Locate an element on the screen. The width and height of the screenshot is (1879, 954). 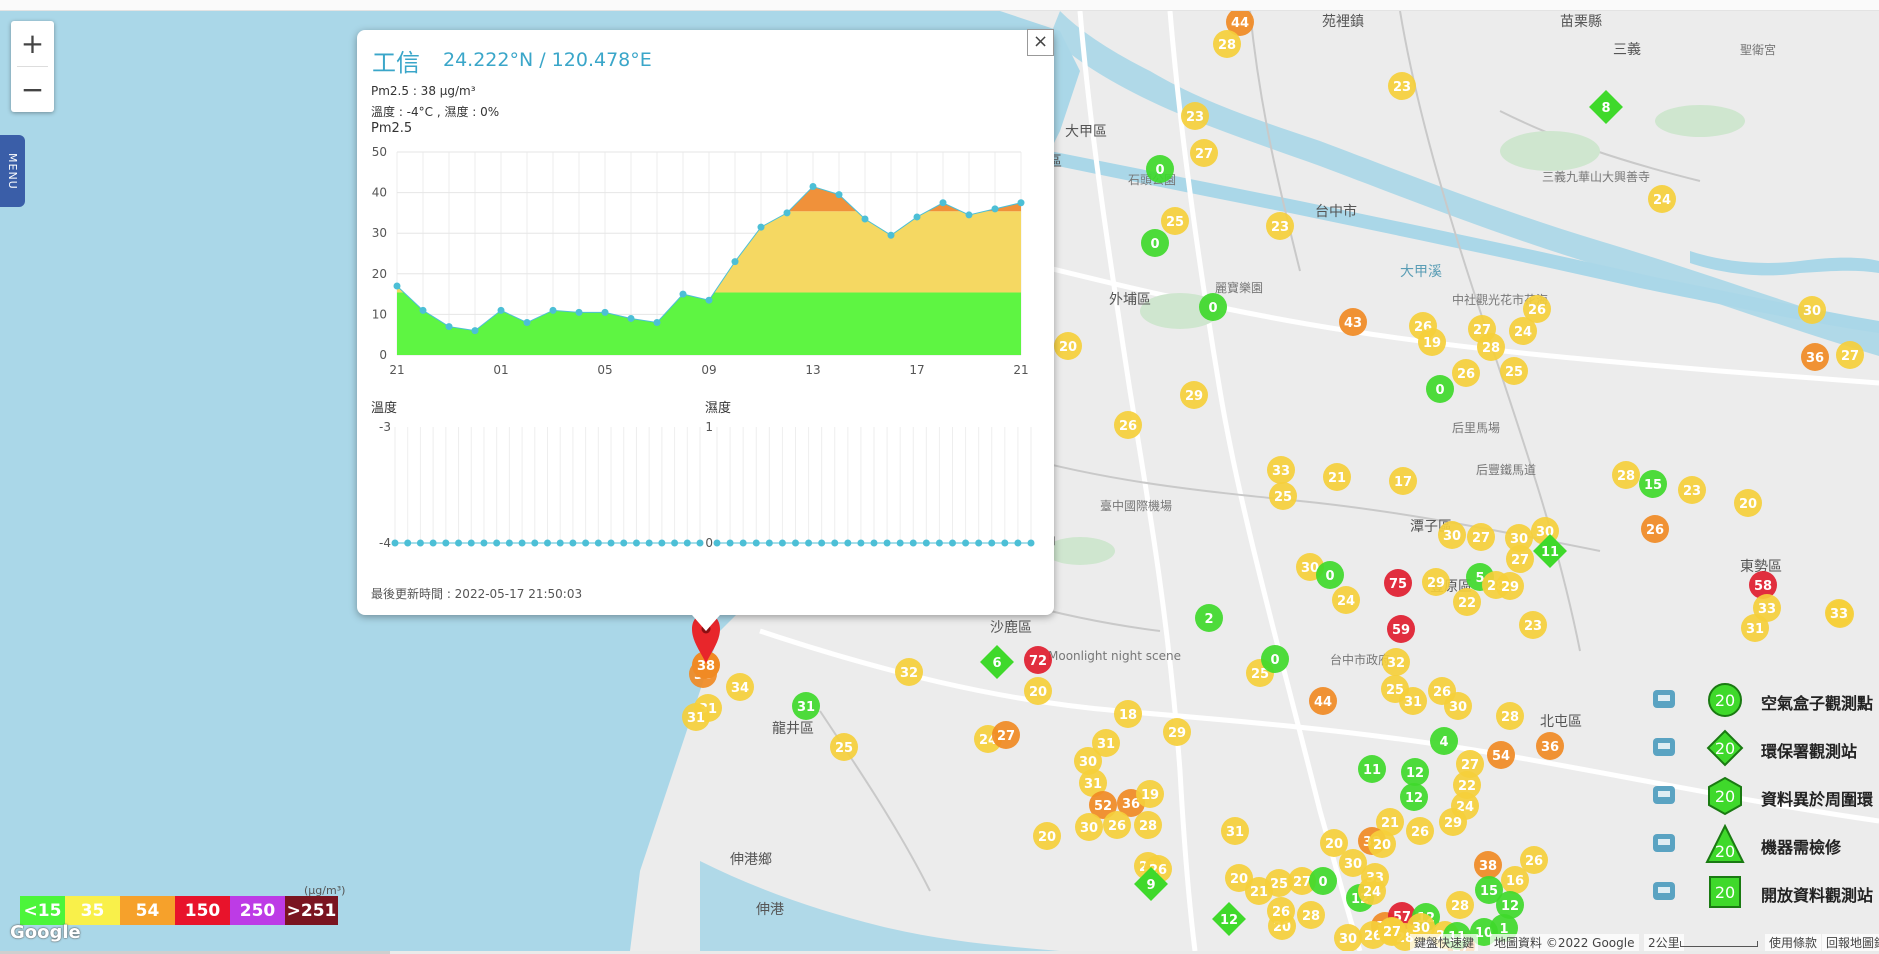
sensor-marker: 21 is located at coordinates (1259, 891).